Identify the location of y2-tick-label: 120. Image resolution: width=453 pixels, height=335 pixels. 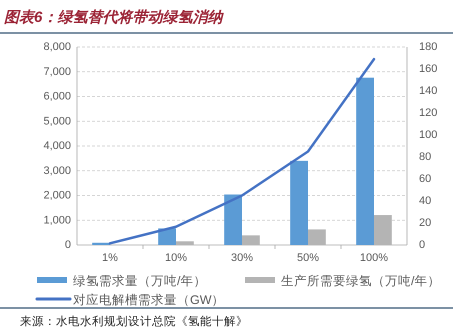
(428, 113).